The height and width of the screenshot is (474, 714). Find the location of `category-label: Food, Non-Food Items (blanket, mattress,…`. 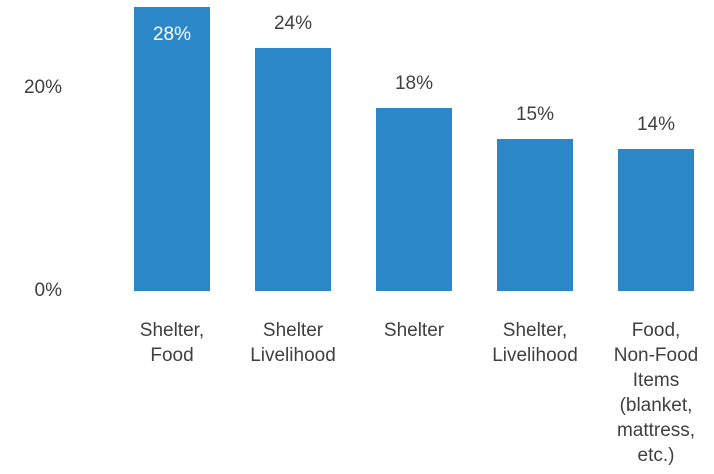

category-label: Food, Non-Food Items (blanket, mattress,… is located at coordinates (656, 393).